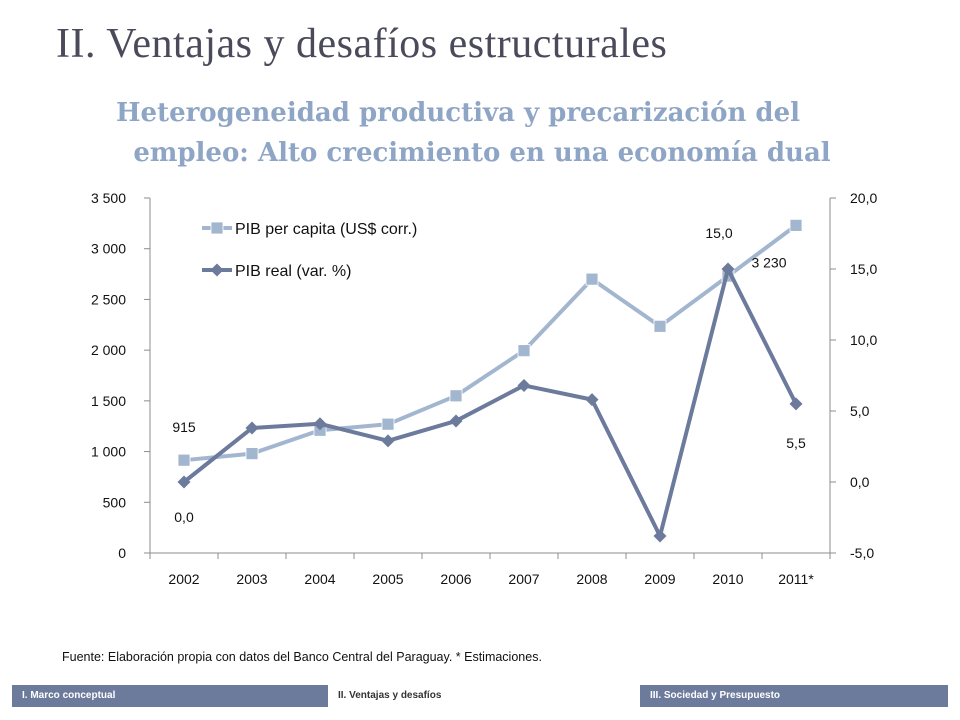 Image resolution: width=960 pixels, height=720 pixels. Describe the element at coordinates (319, 579) in the screenshot. I see `x-axis-tick-label: 2004` at that location.